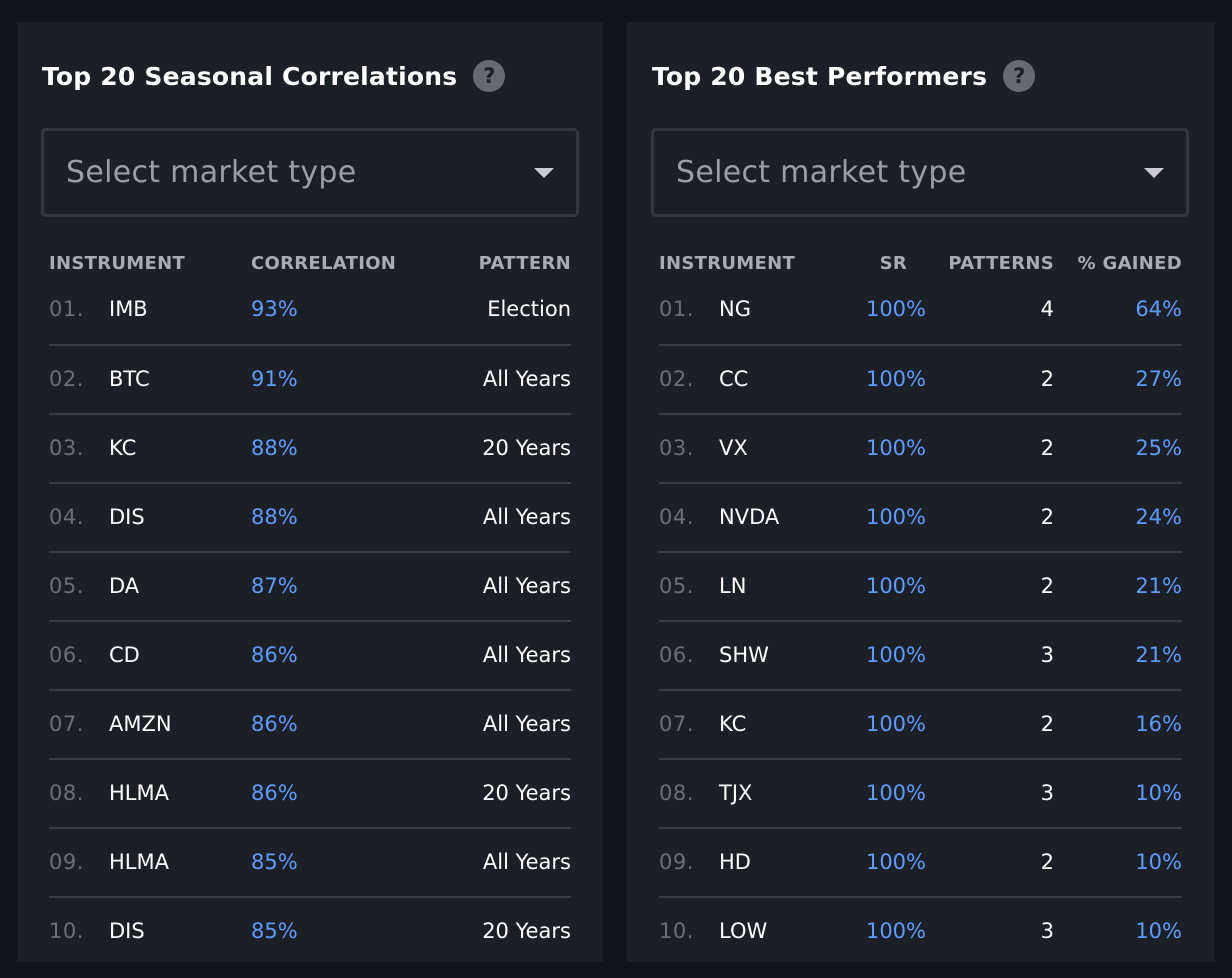  What do you see at coordinates (310, 725) in the screenshot?
I see `table-row: 07. AMZN 86% All Years` at bounding box center [310, 725].